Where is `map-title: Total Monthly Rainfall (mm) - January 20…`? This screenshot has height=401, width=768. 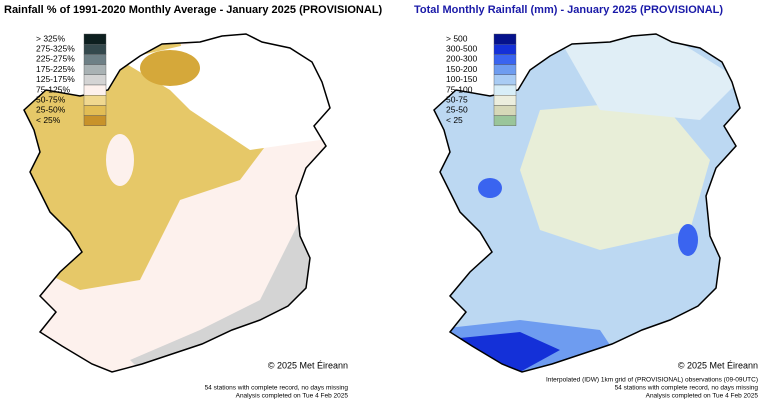
map-title: Total Monthly Rainfall (mm) - January 20… is located at coordinates (568, 10).